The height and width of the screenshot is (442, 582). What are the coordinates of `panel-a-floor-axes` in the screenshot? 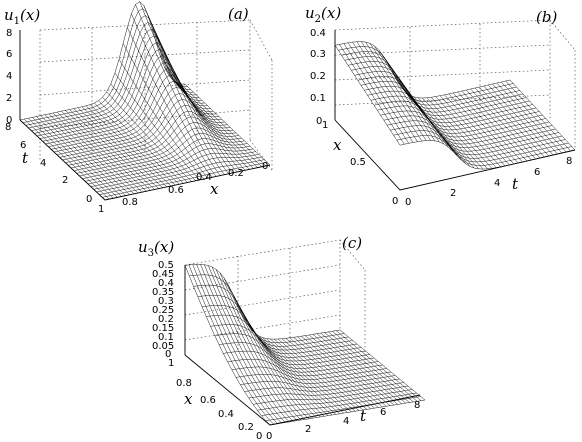 It's located at (145, 160).